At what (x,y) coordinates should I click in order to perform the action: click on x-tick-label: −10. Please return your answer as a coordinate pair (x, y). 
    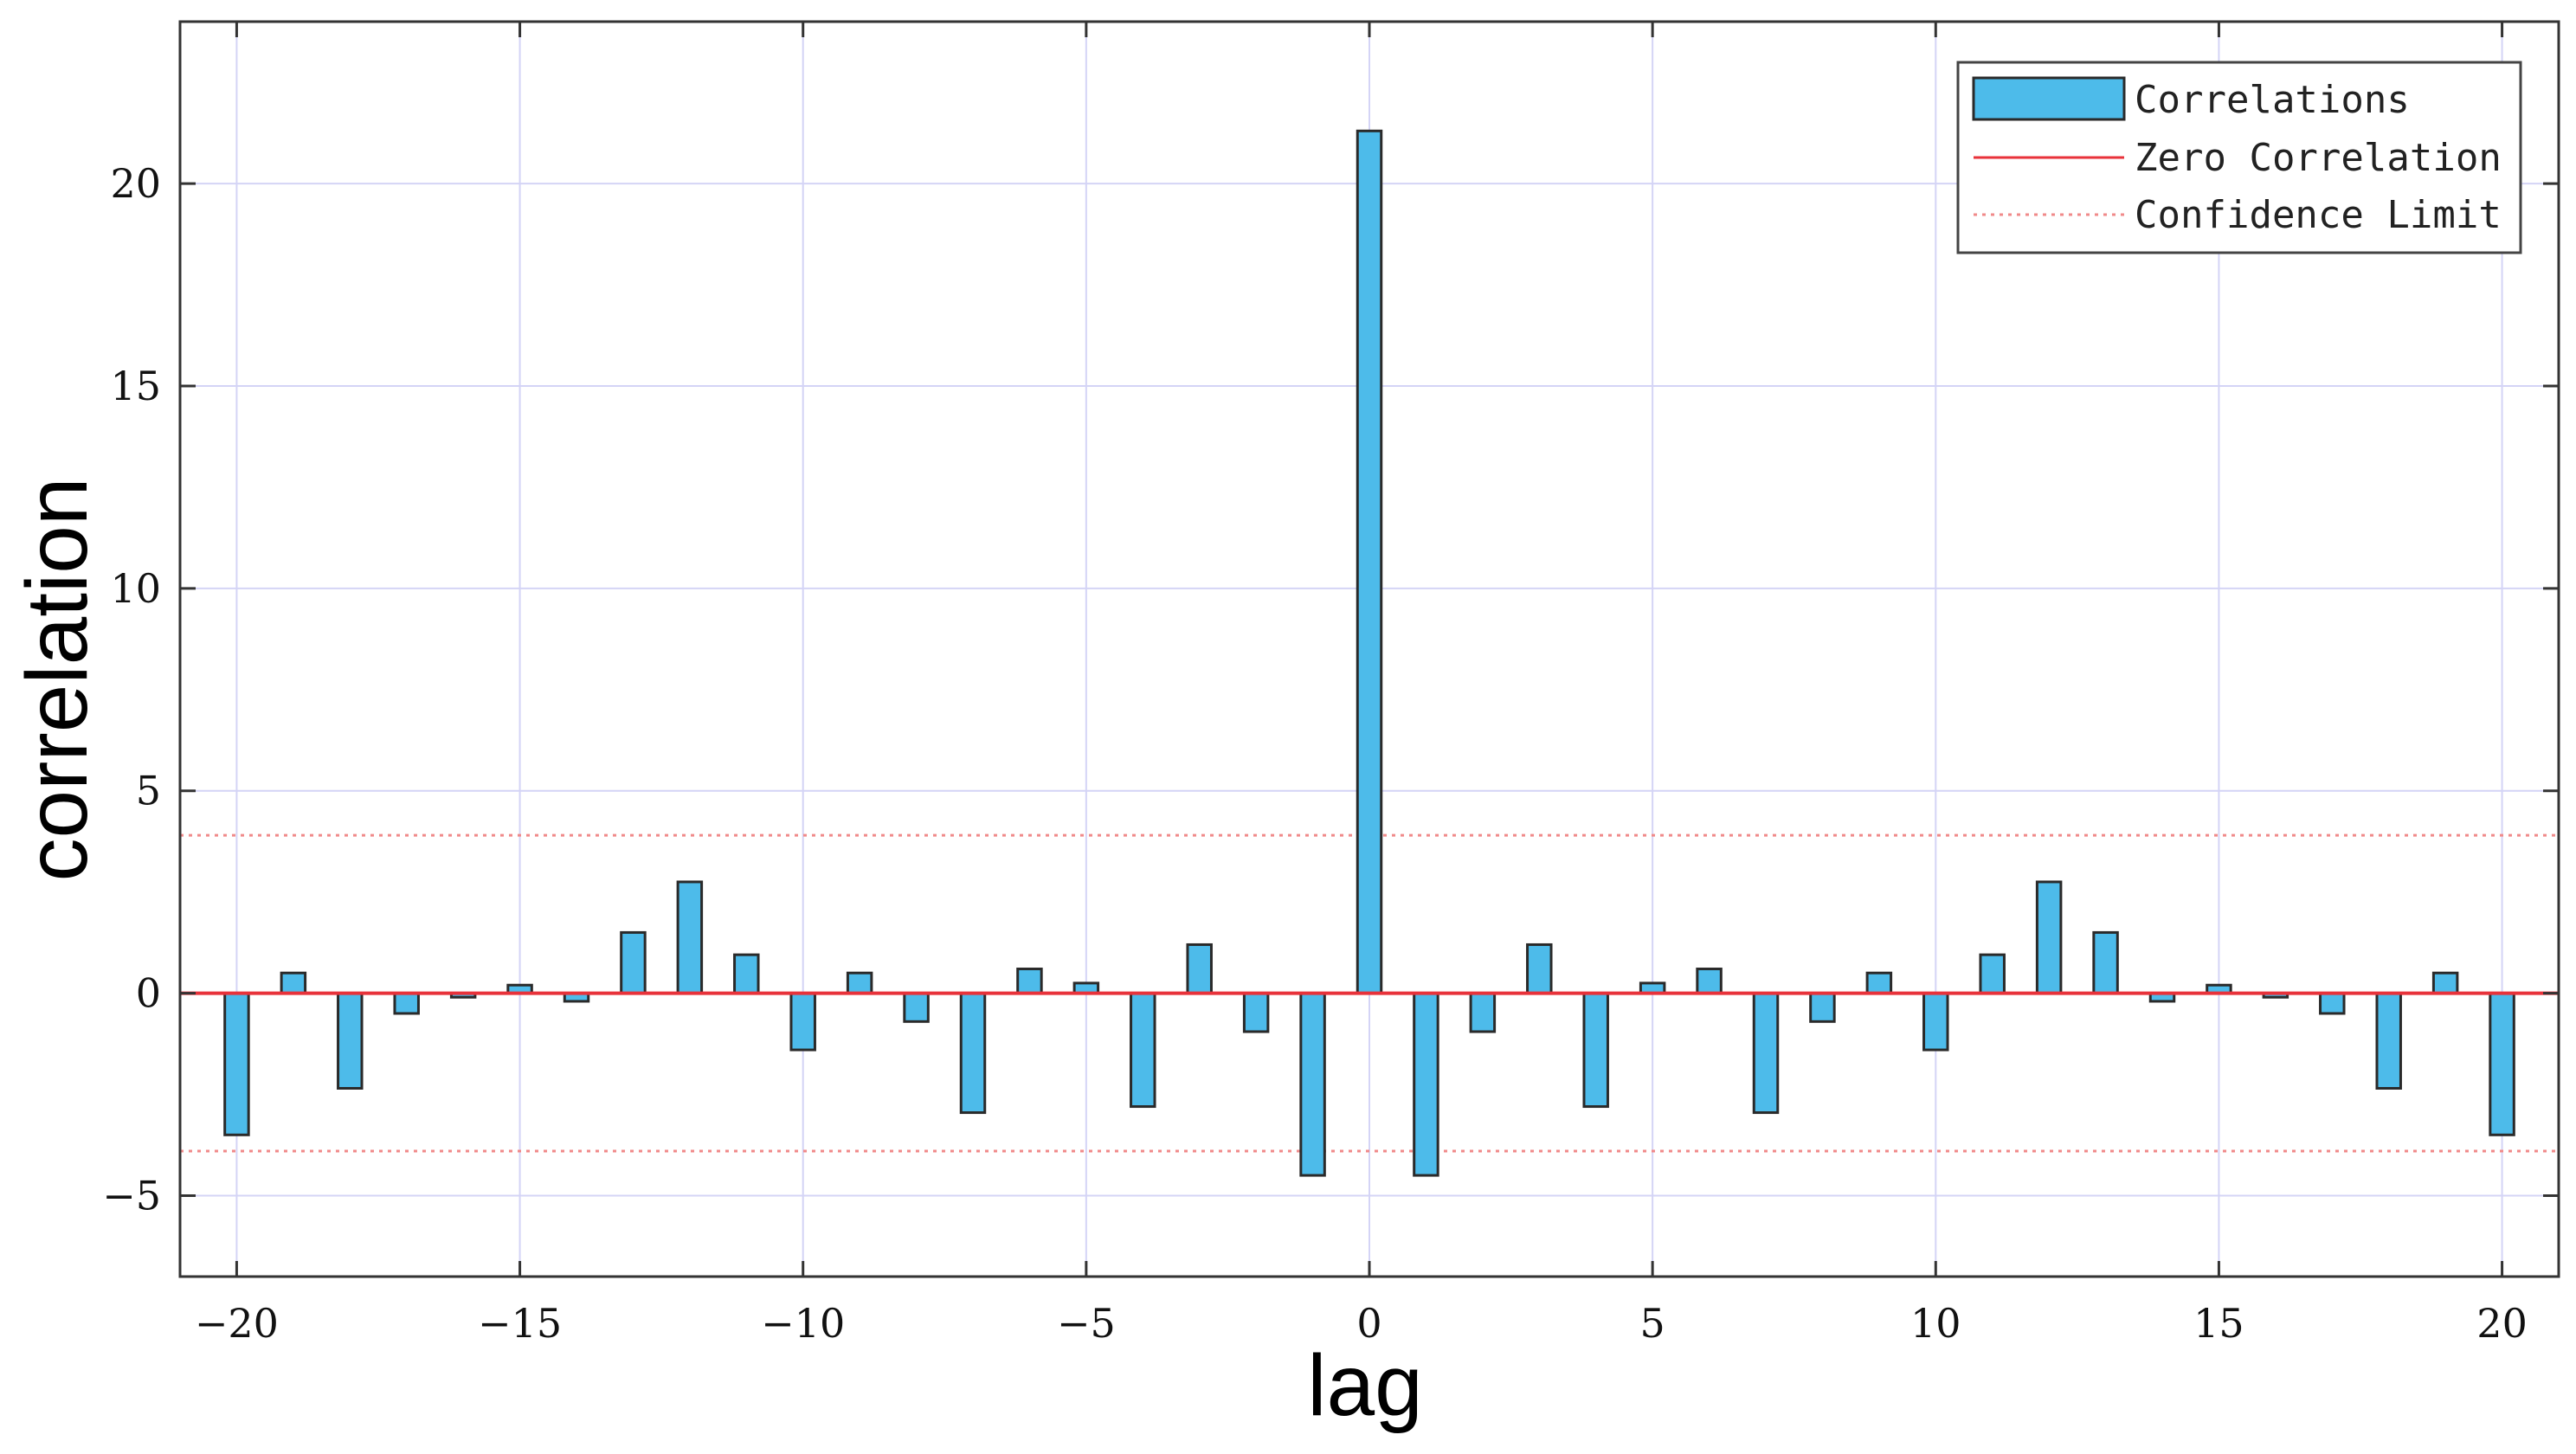
    Looking at the image, I should click on (803, 1324).